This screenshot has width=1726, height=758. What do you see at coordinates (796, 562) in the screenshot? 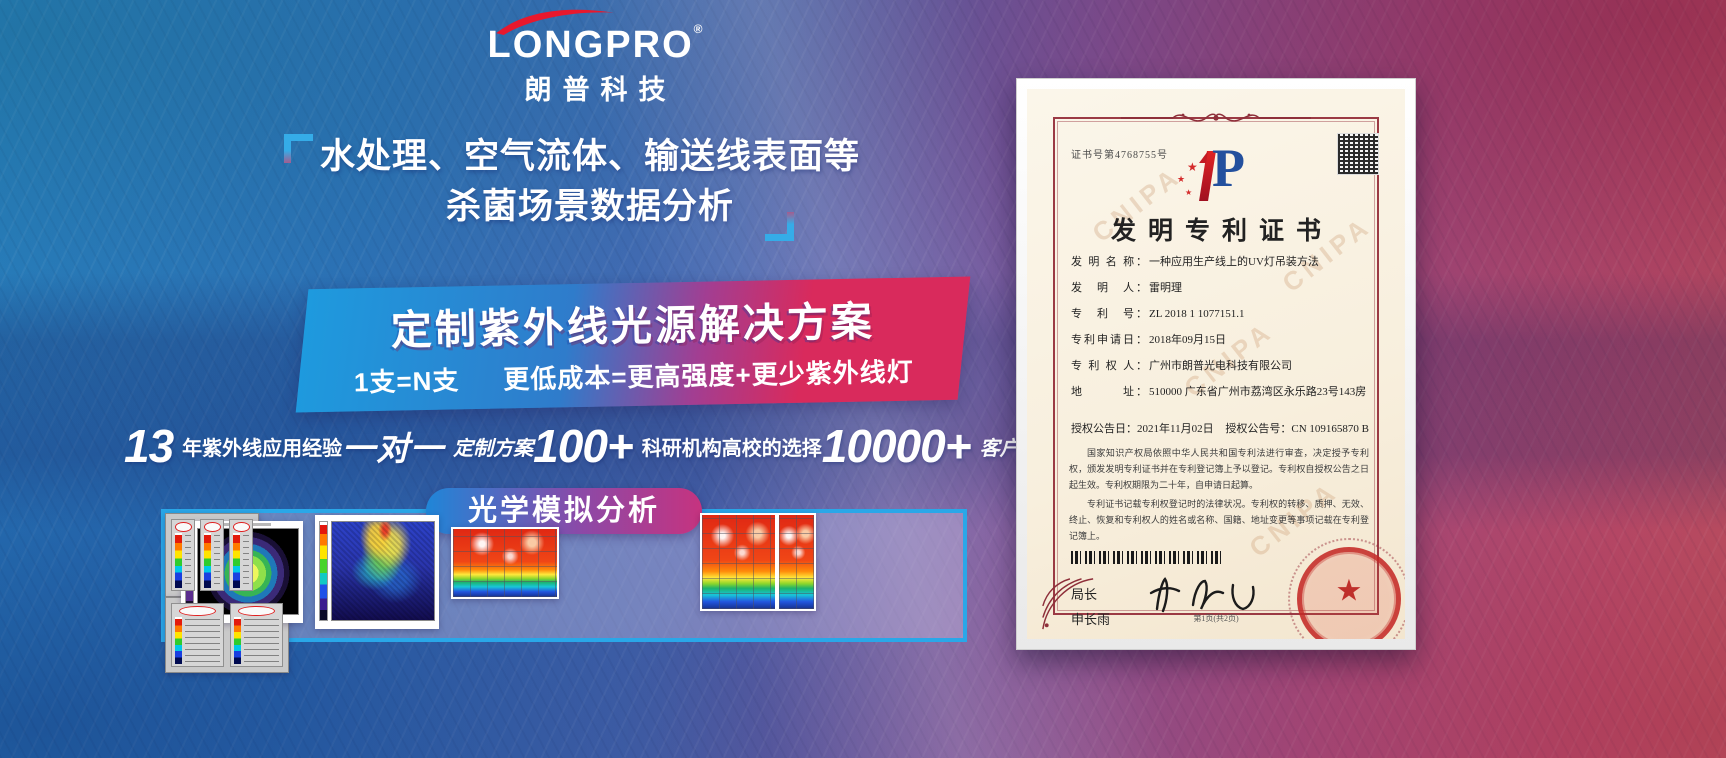
I see `gridded-heatmap-right` at bounding box center [796, 562].